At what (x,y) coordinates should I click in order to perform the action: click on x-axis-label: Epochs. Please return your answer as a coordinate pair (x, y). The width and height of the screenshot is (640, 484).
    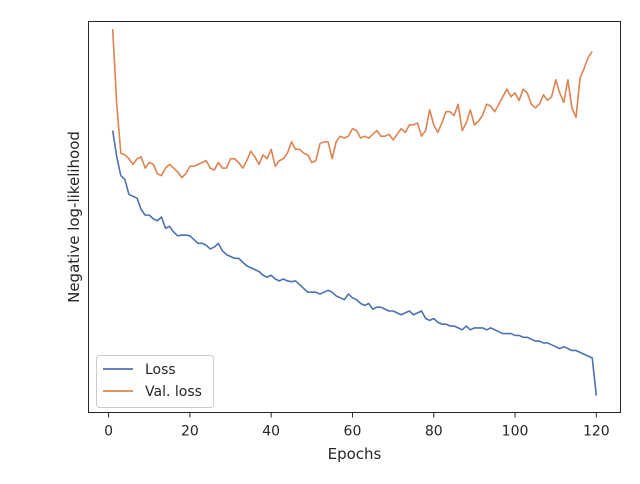
    Looking at the image, I should click on (355, 454).